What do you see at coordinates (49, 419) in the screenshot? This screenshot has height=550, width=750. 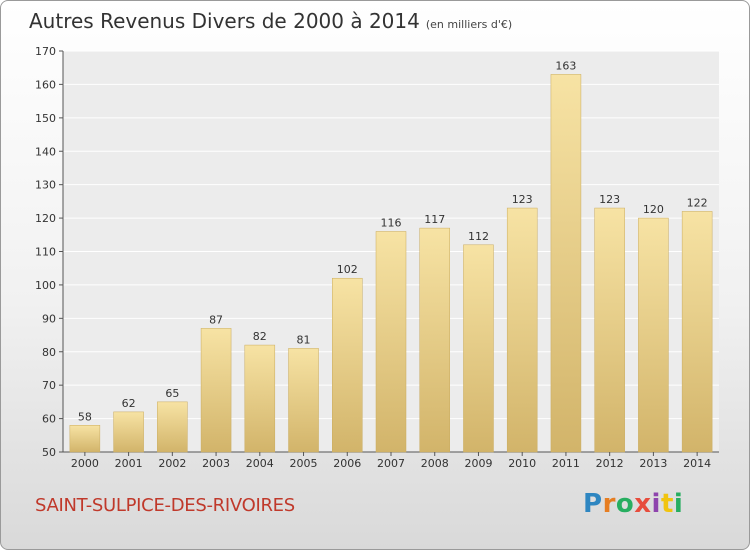 I see `y-tick-label: 60` at bounding box center [49, 419].